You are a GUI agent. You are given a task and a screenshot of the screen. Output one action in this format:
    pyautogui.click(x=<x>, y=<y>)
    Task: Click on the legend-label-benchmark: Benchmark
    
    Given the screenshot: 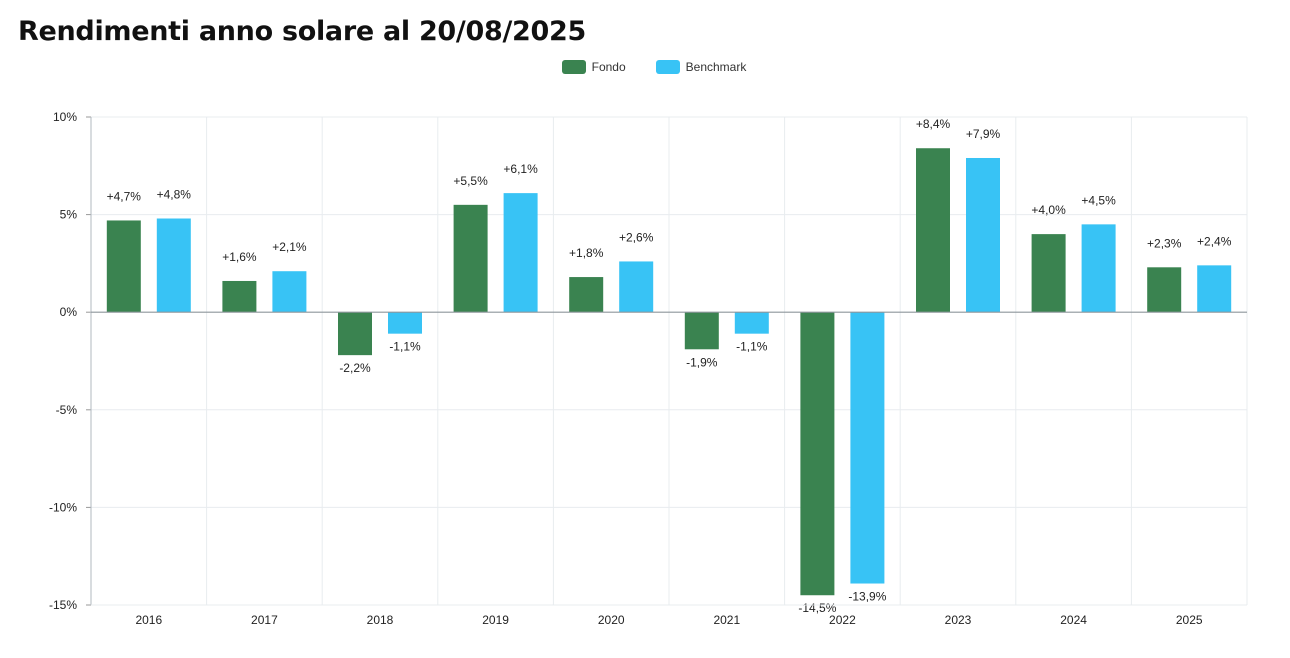 What is the action you would take?
    pyautogui.click(x=716, y=67)
    